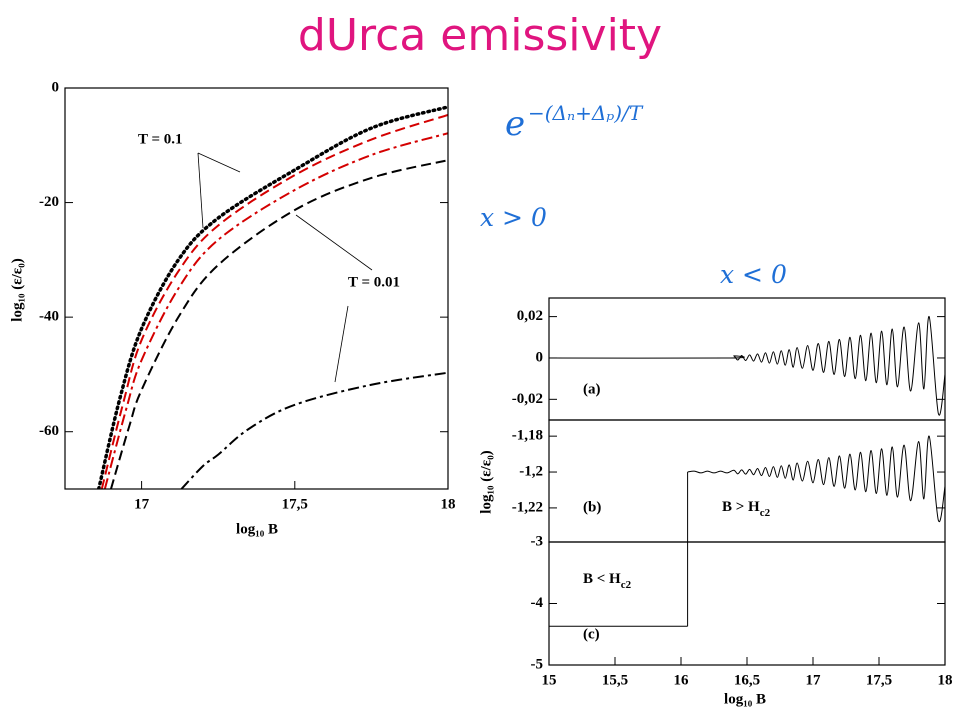 Image resolution: width=960 pixels, height=720 pixels. Describe the element at coordinates (592, 507) in the screenshot. I see `annotation: (b)` at that location.